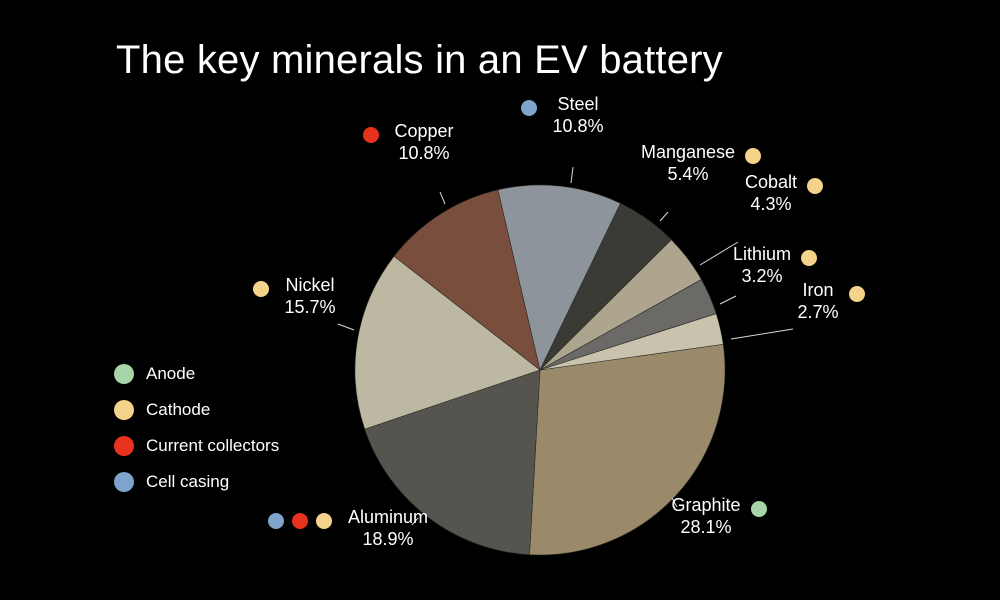 Image resolution: width=1000 pixels, height=600 pixels. What do you see at coordinates (346, 327) in the screenshot?
I see `leader-line-nickel` at bounding box center [346, 327].